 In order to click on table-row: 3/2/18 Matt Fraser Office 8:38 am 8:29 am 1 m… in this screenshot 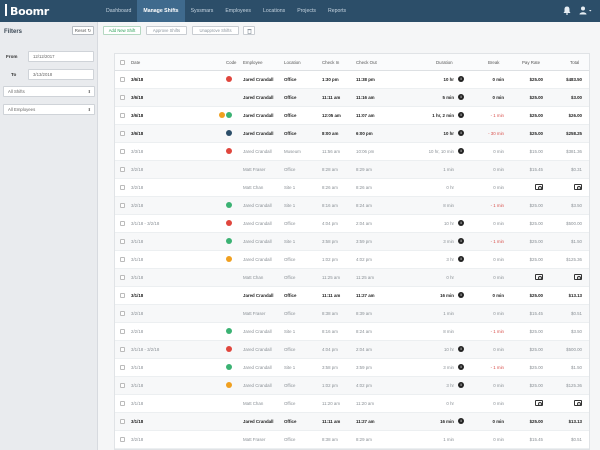, I will do `click(352, 440)`.